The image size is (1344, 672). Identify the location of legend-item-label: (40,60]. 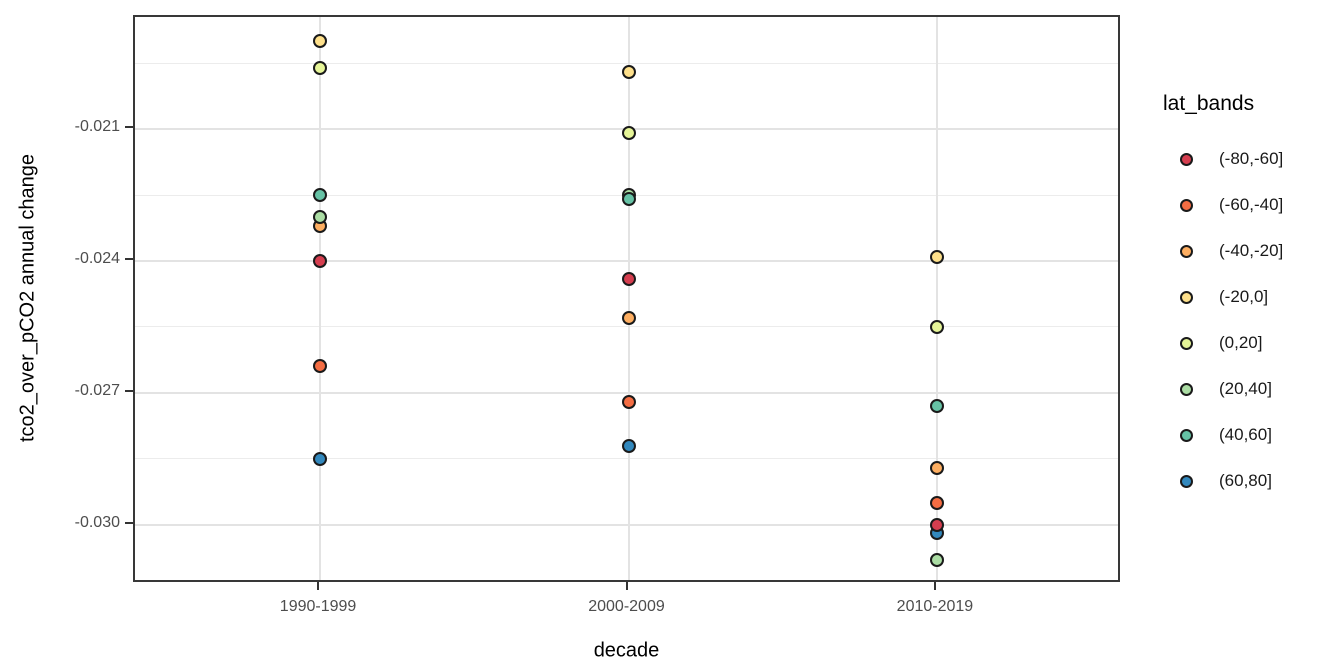
(1245, 434).